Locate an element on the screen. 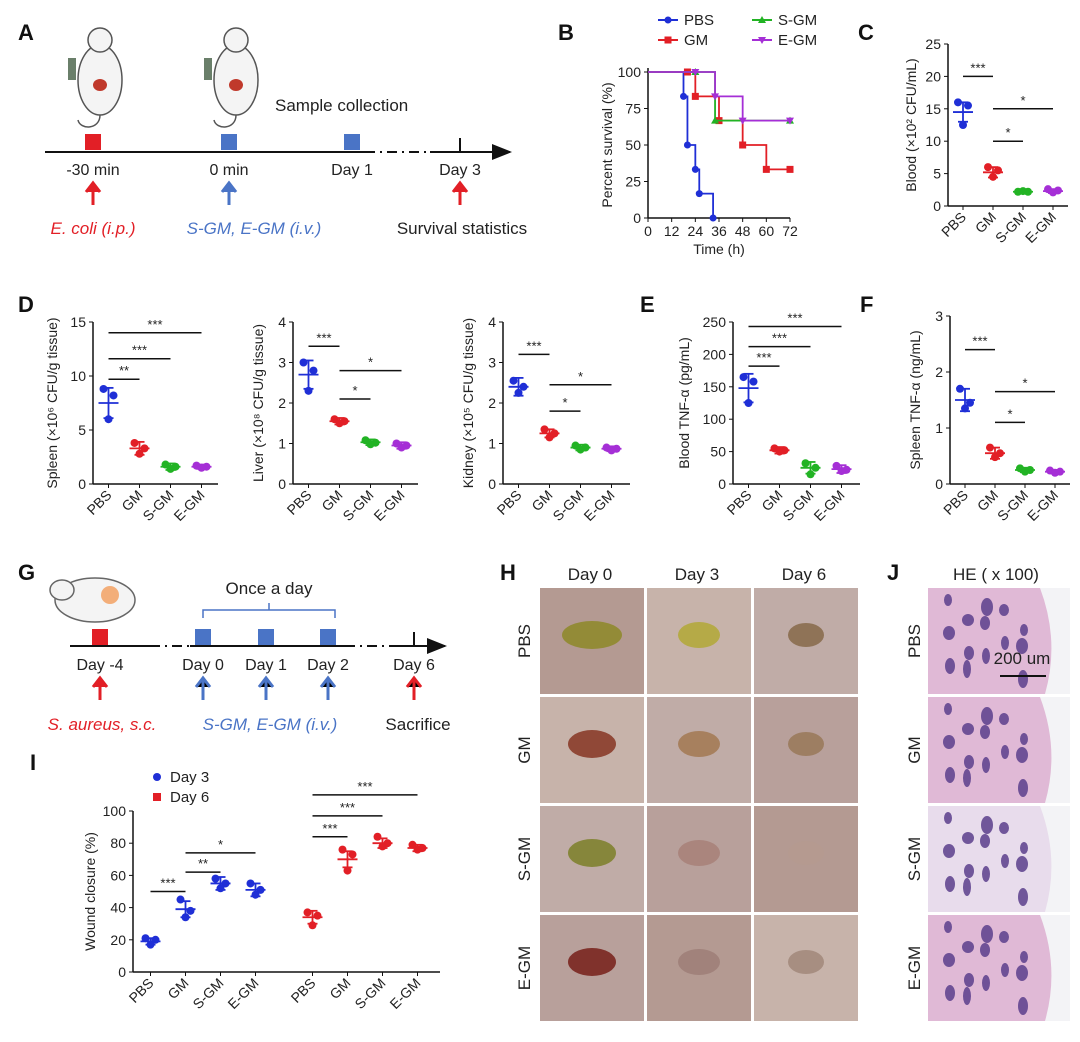 The height and width of the screenshot is (1042, 1080). legend-label: Day 3 is located at coordinates (189, 777).